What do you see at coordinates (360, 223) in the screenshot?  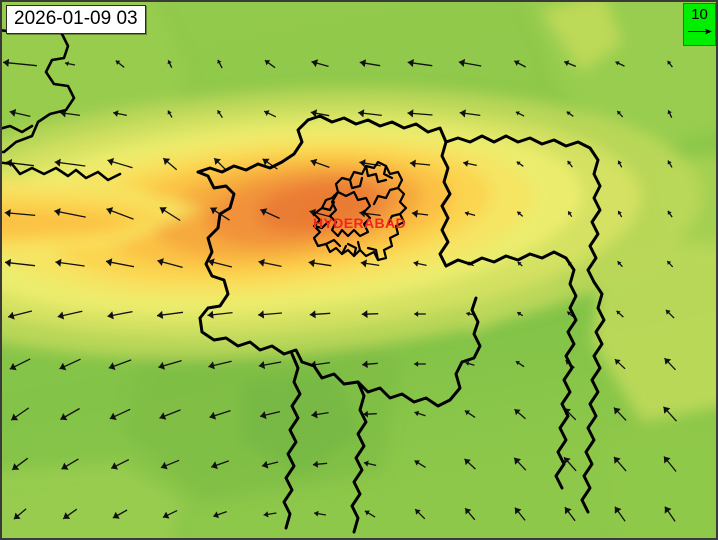 I see `city-label-hyderabad: HYDERABAD` at bounding box center [360, 223].